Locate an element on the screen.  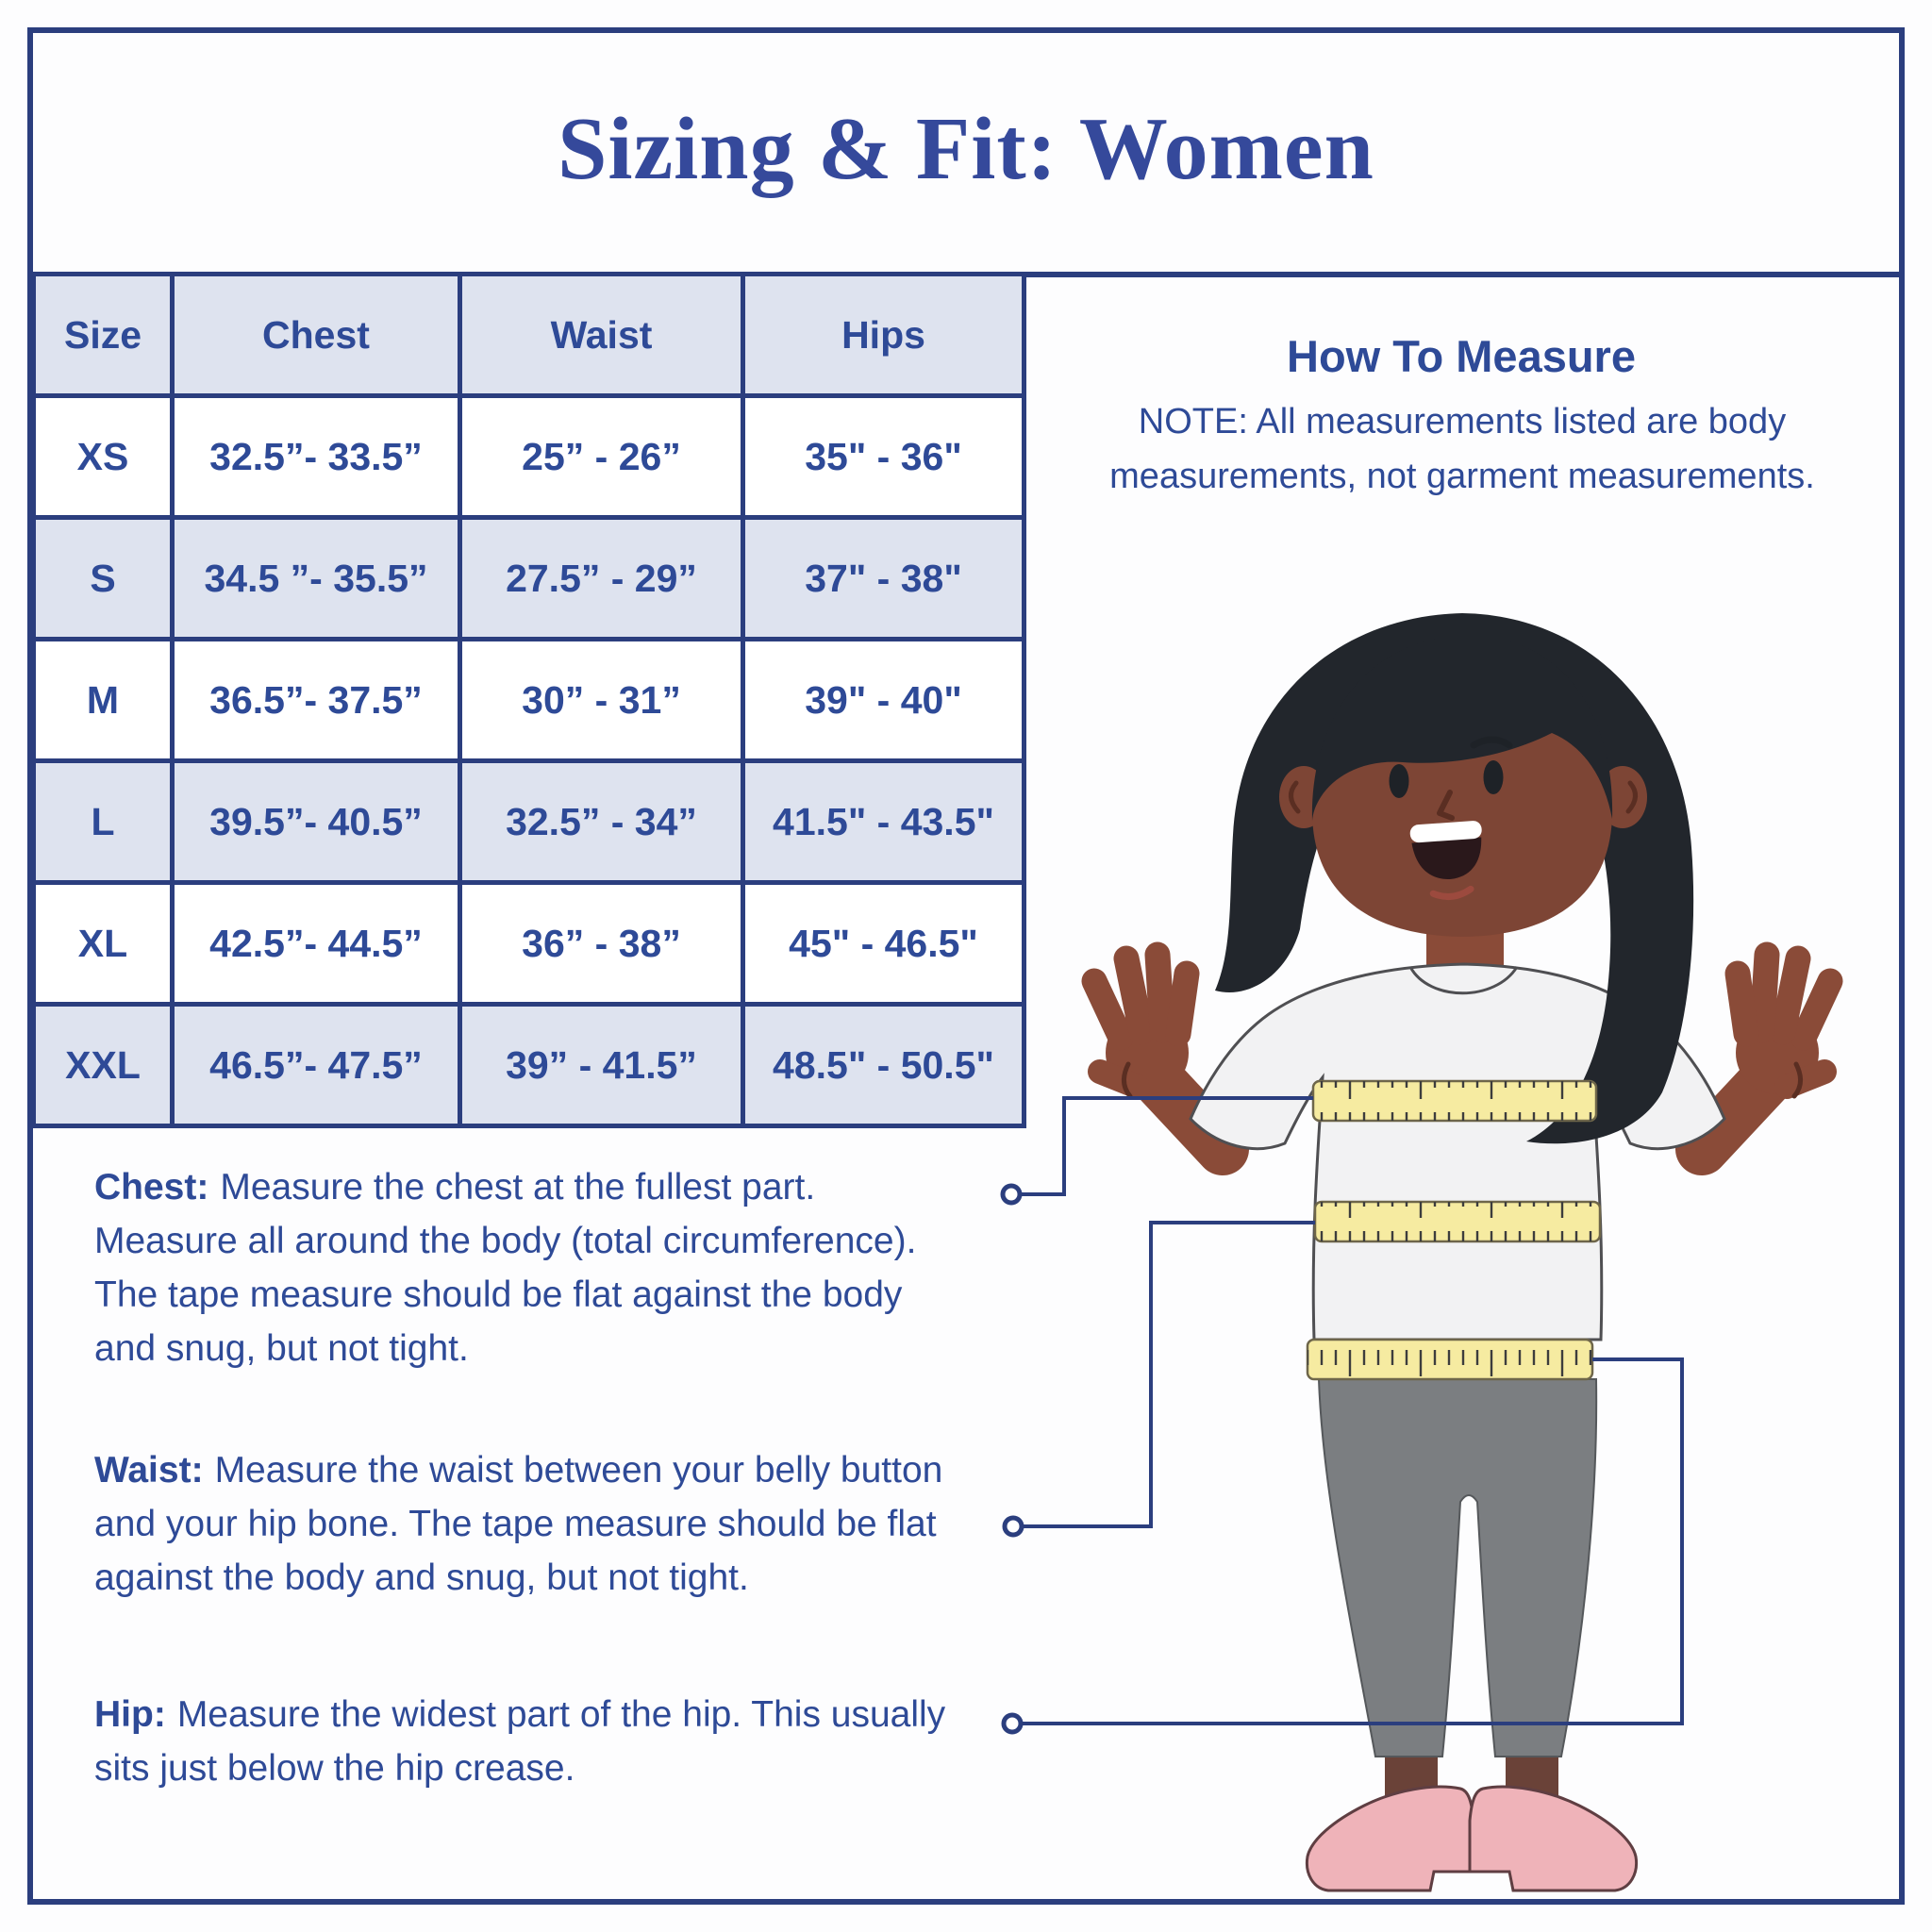
chest-cell: 42.5”- 44.5” is located at coordinates (316, 943).